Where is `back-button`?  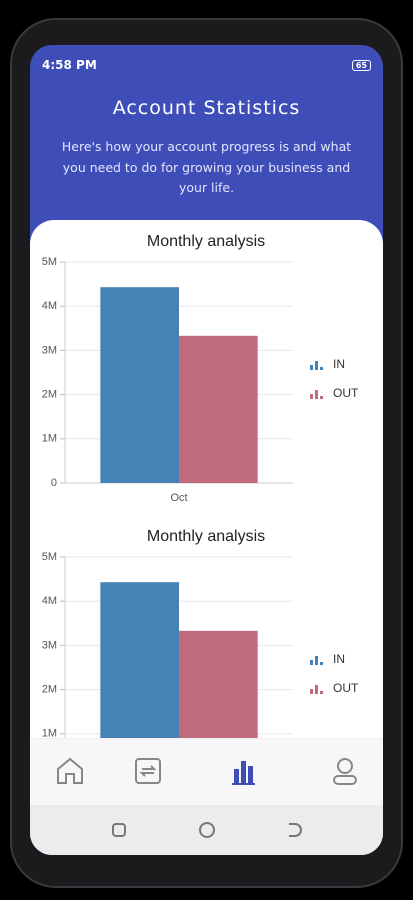 back-button is located at coordinates (295, 830).